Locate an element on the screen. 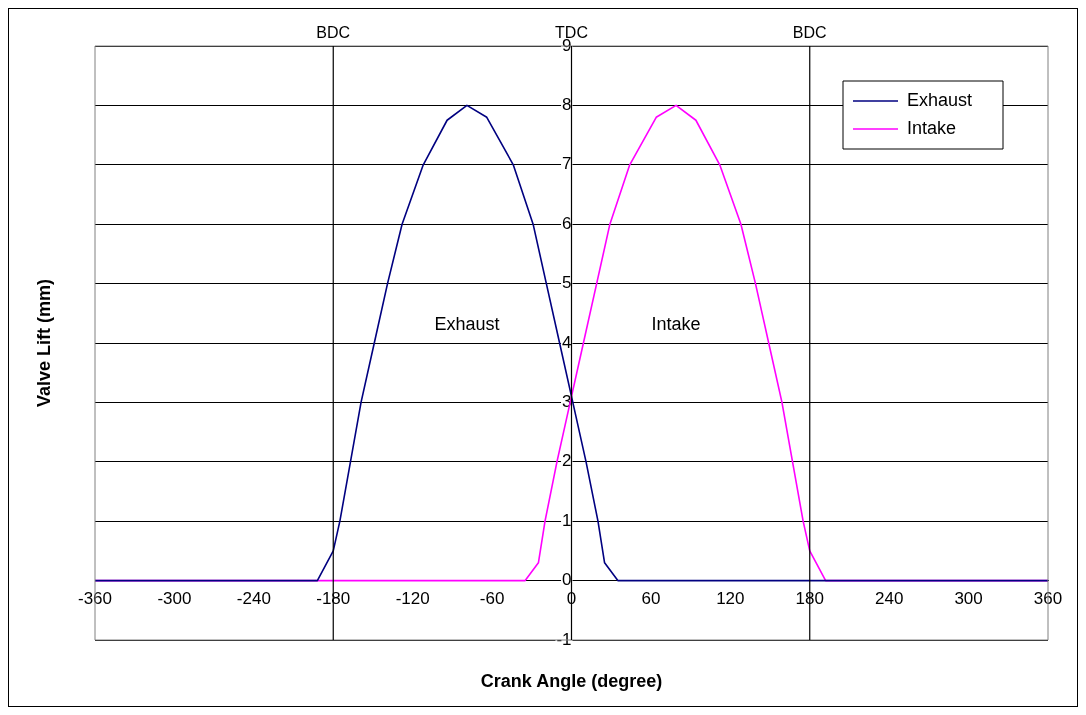  y-tick-label: 8 is located at coordinates (567, 105).